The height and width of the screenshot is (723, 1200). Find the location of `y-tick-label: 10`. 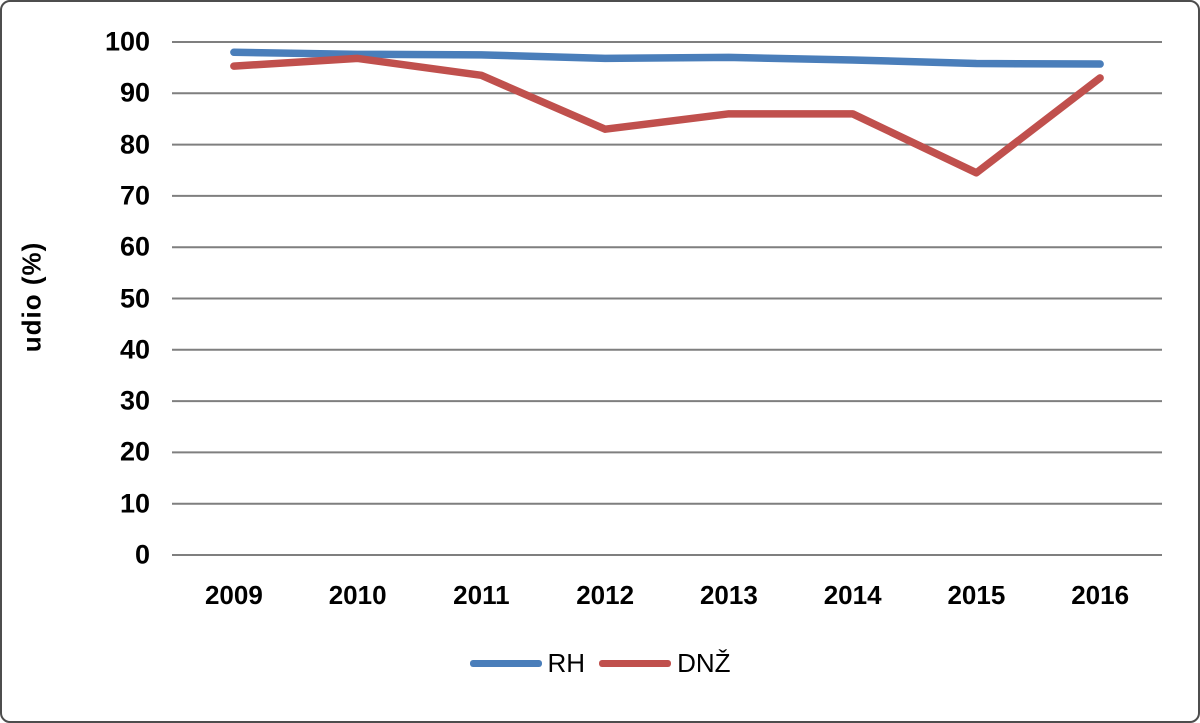

y-tick-label: 10 is located at coordinates (134, 503).